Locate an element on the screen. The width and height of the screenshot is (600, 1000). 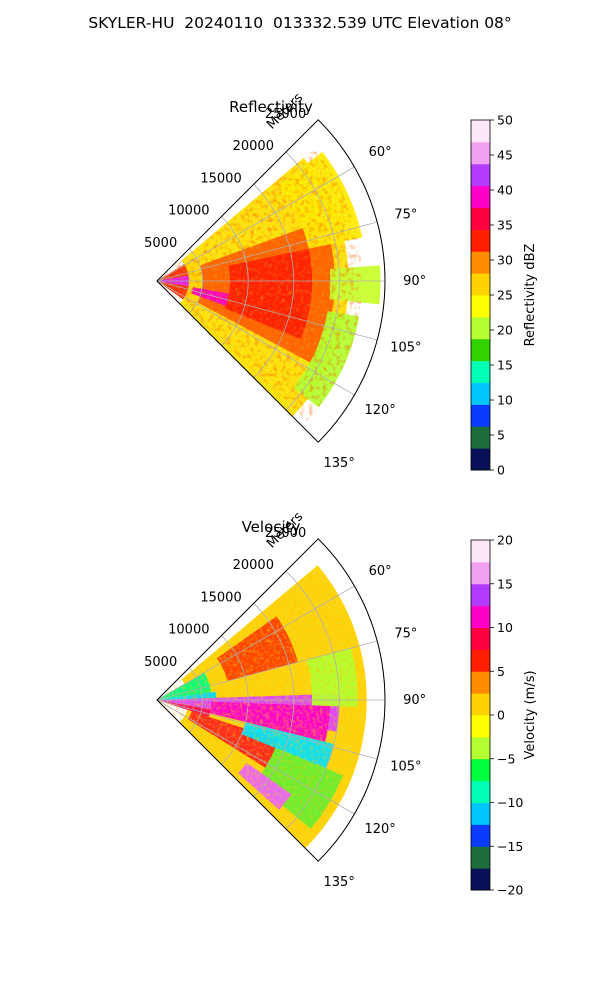
colorbar: −20 −15 −10 −5 0 5 10 15 20 Velocity (m/s) is located at coordinates (504, 715).